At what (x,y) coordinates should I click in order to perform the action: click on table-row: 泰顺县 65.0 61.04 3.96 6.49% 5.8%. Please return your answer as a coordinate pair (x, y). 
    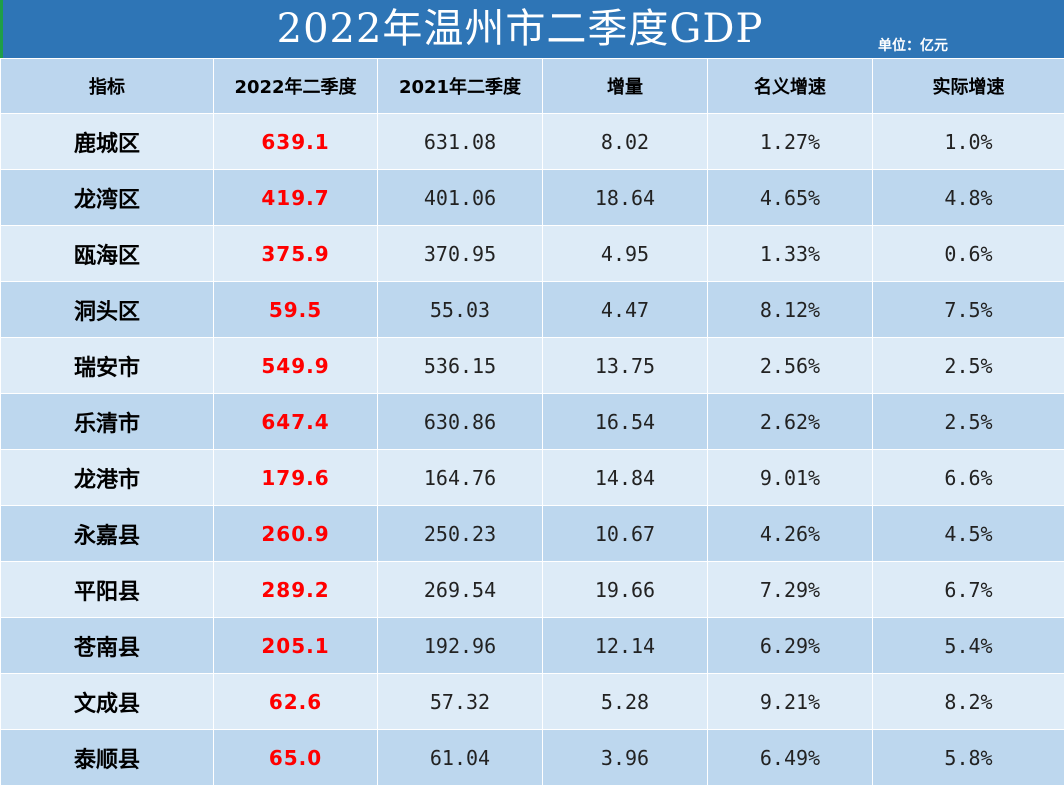
    Looking at the image, I should click on (532, 757).